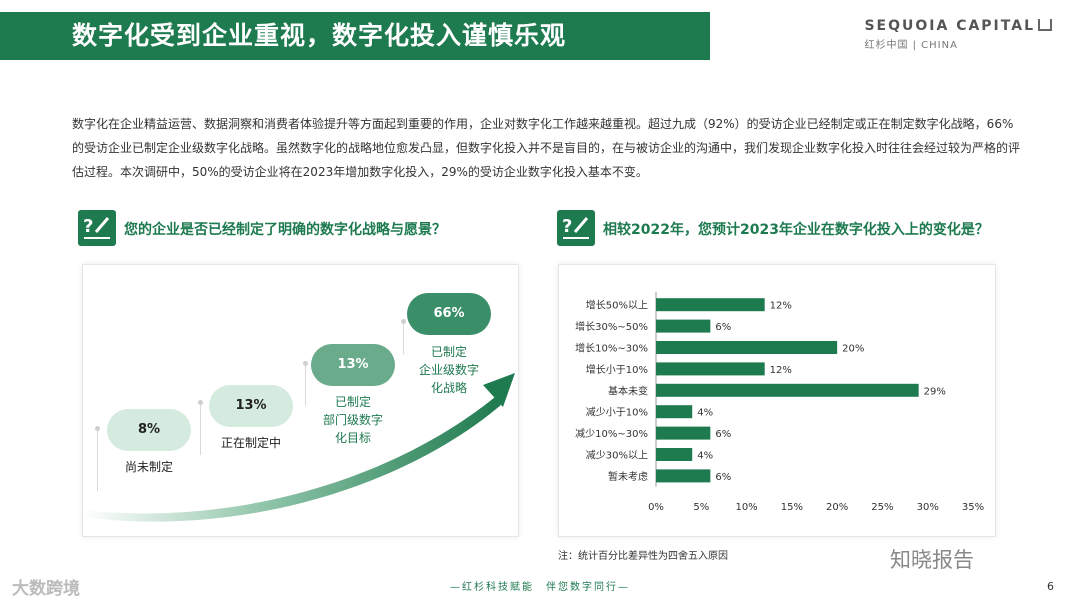 The width and height of the screenshot is (1080, 608). I want to click on title-bar: 数字化受到企业重视，数字化投入谨慎乐观, so click(355, 36).